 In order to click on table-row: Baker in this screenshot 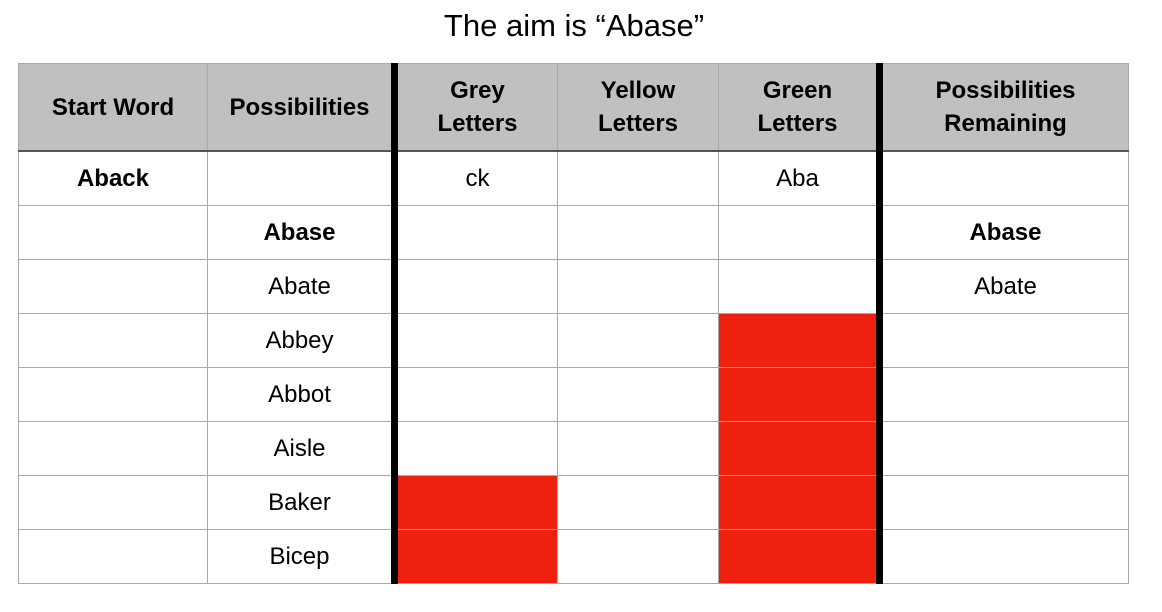, I will do `click(573, 502)`.